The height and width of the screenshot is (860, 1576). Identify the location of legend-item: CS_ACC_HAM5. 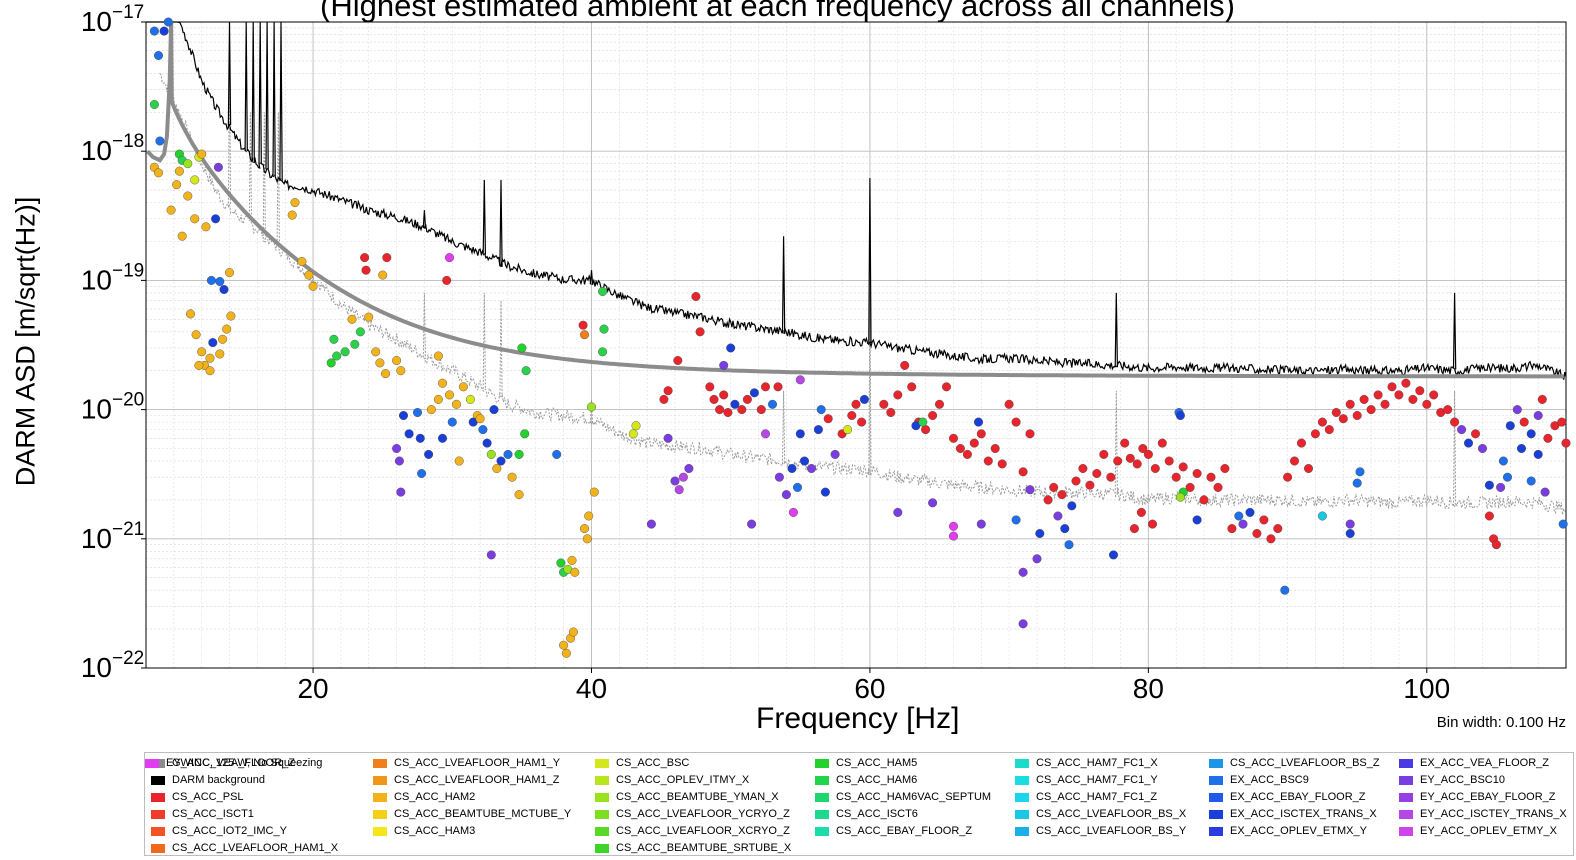
(866, 763).